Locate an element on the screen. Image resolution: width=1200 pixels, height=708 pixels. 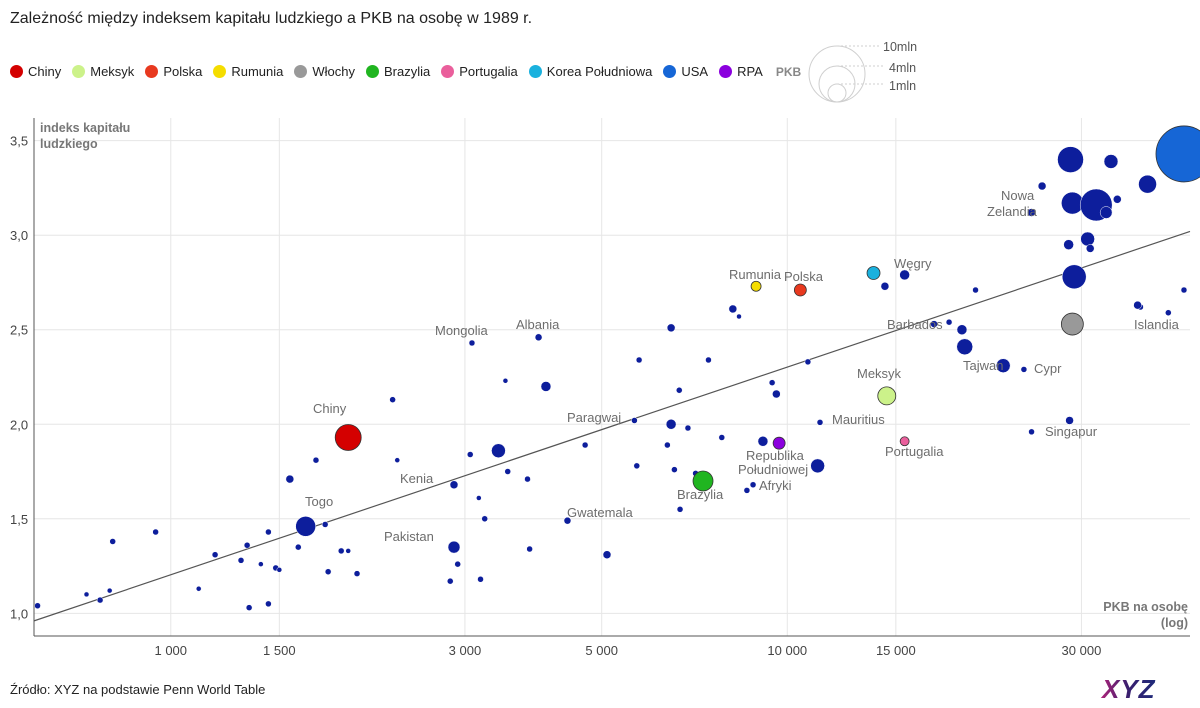
annotation-kenia: Kenia is located at coordinates (417, 478).